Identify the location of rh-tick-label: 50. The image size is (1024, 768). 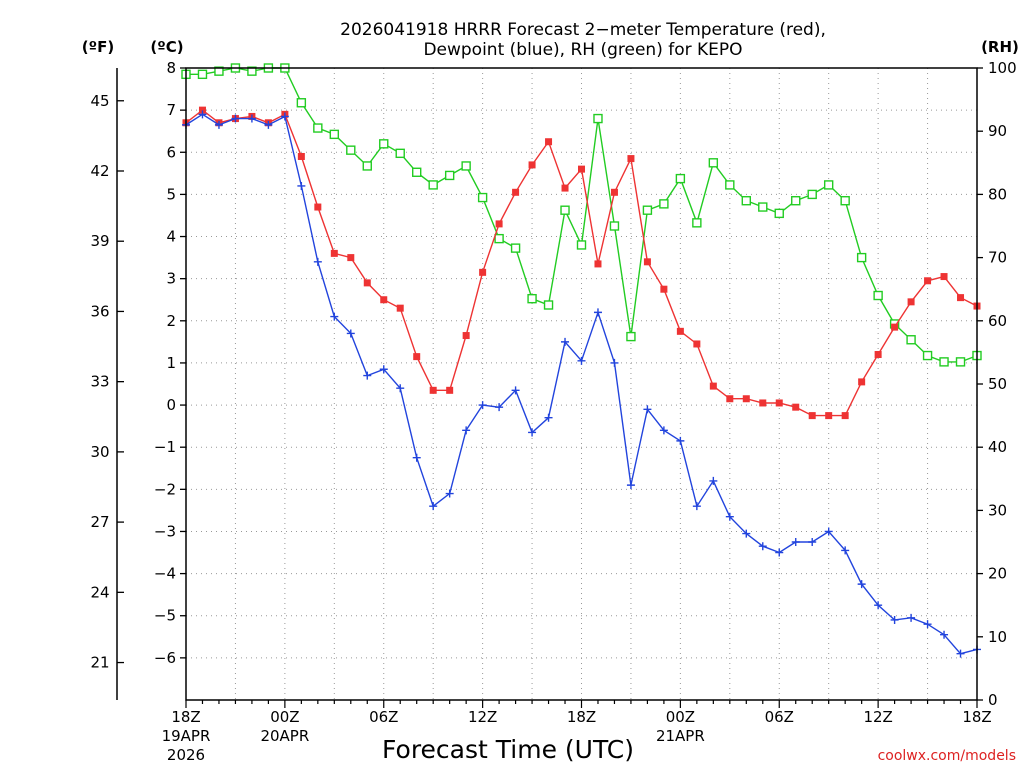
(997, 384).